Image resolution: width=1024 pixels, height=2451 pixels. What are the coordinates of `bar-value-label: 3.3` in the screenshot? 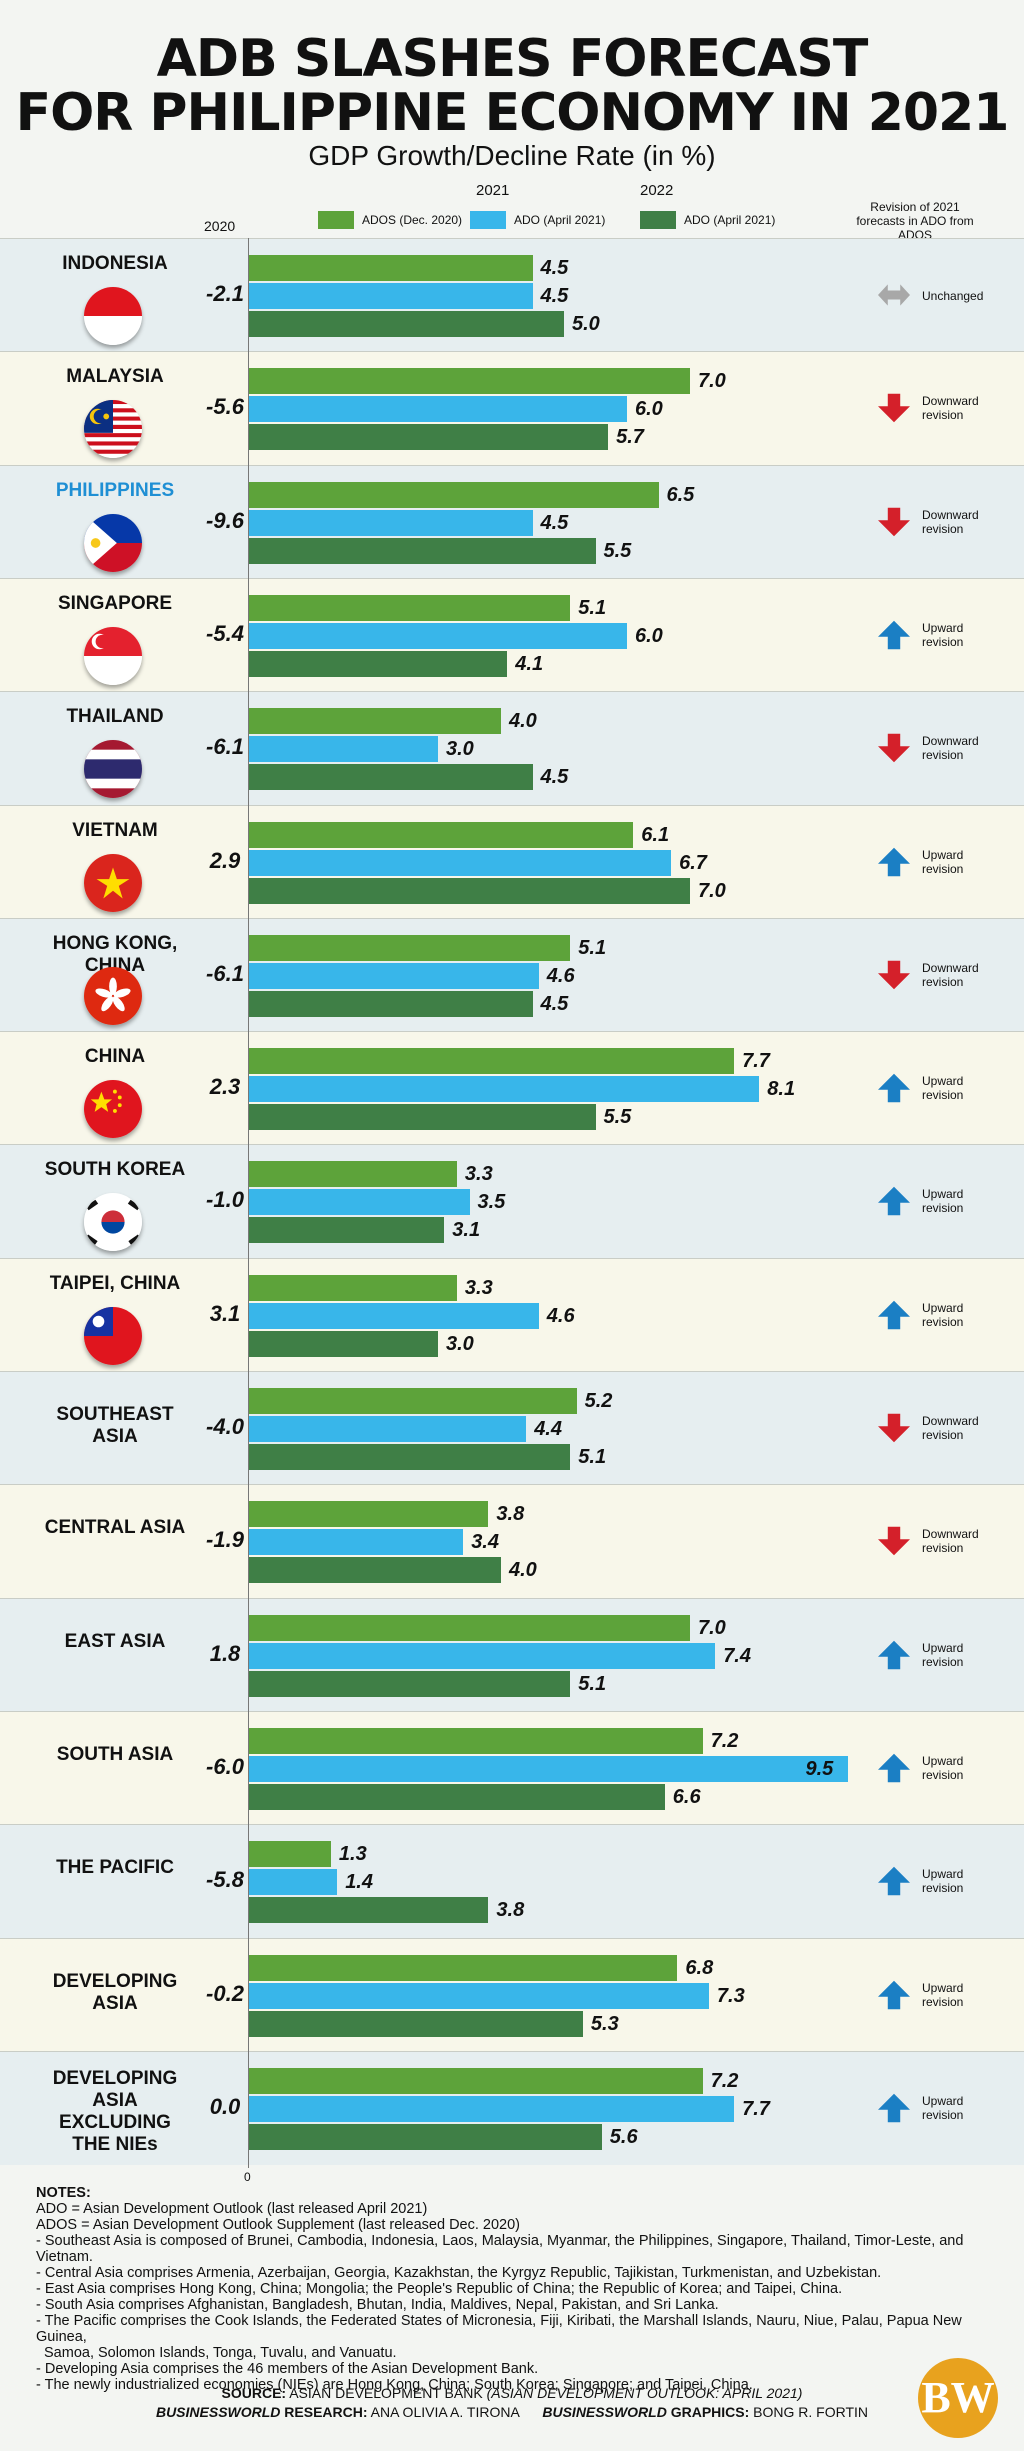 It's located at (478, 1287).